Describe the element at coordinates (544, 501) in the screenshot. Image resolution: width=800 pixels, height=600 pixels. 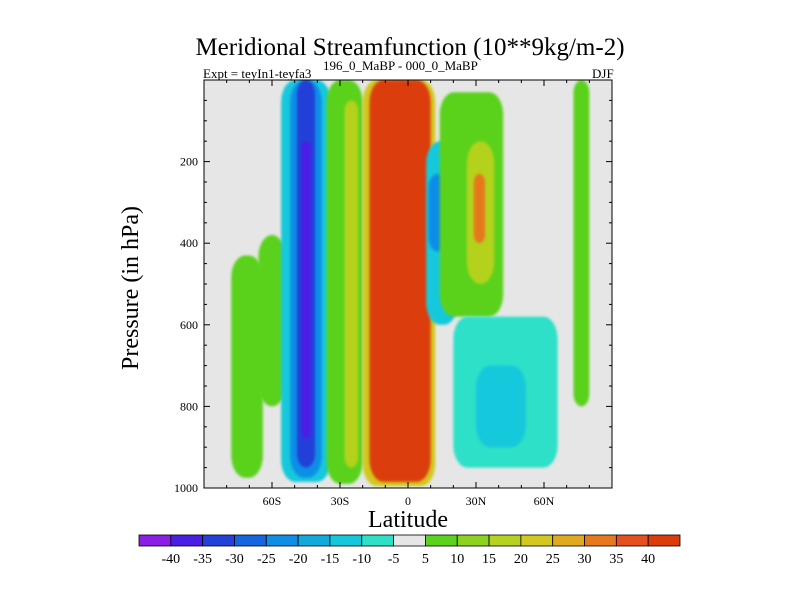
I see `x-tick-label: 60N` at that location.